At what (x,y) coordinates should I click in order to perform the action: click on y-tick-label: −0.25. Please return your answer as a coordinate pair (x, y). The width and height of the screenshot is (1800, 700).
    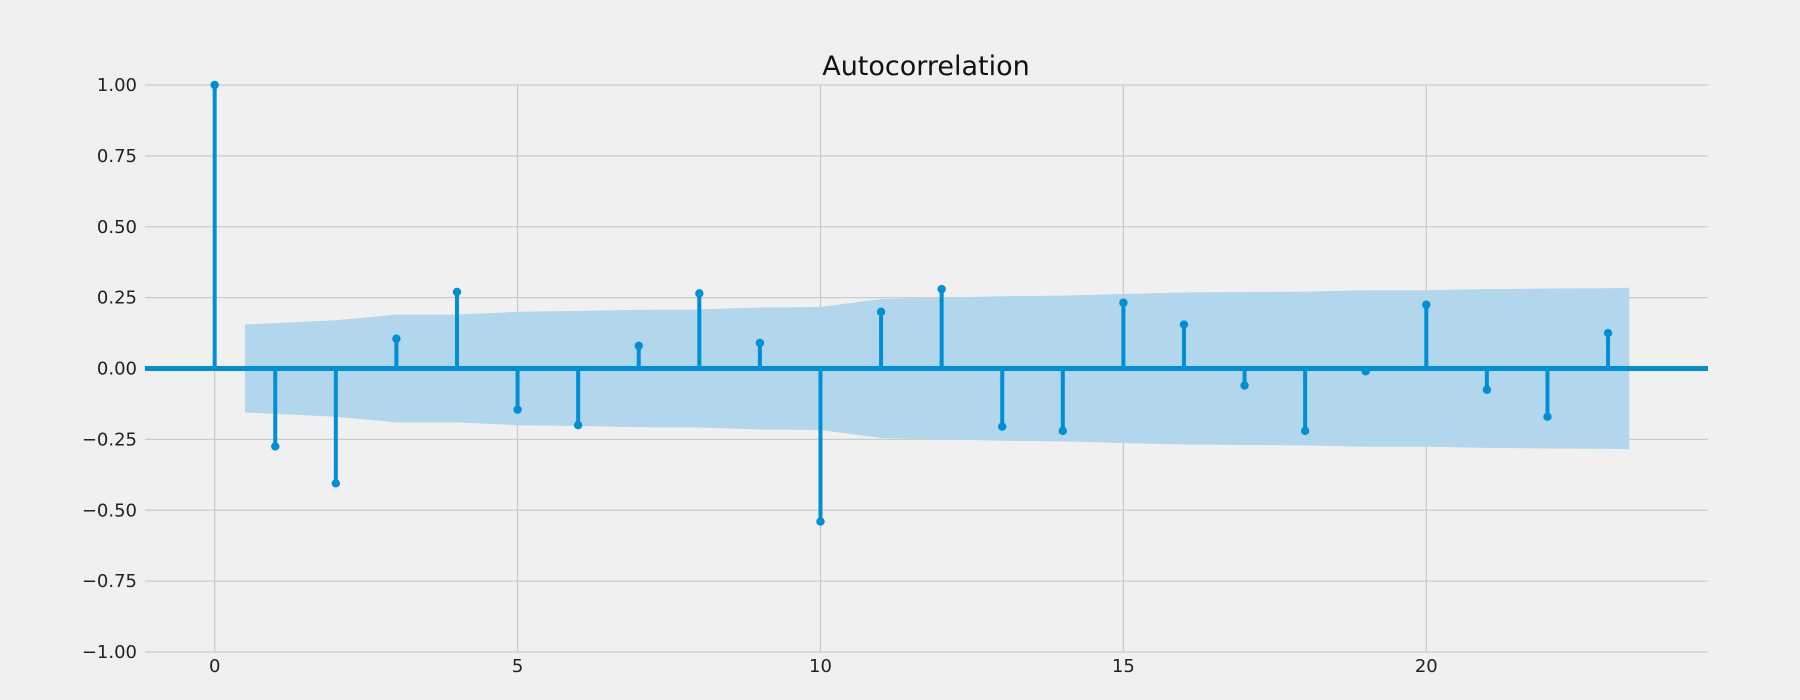
    Looking at the image, I should click on (109, 439).